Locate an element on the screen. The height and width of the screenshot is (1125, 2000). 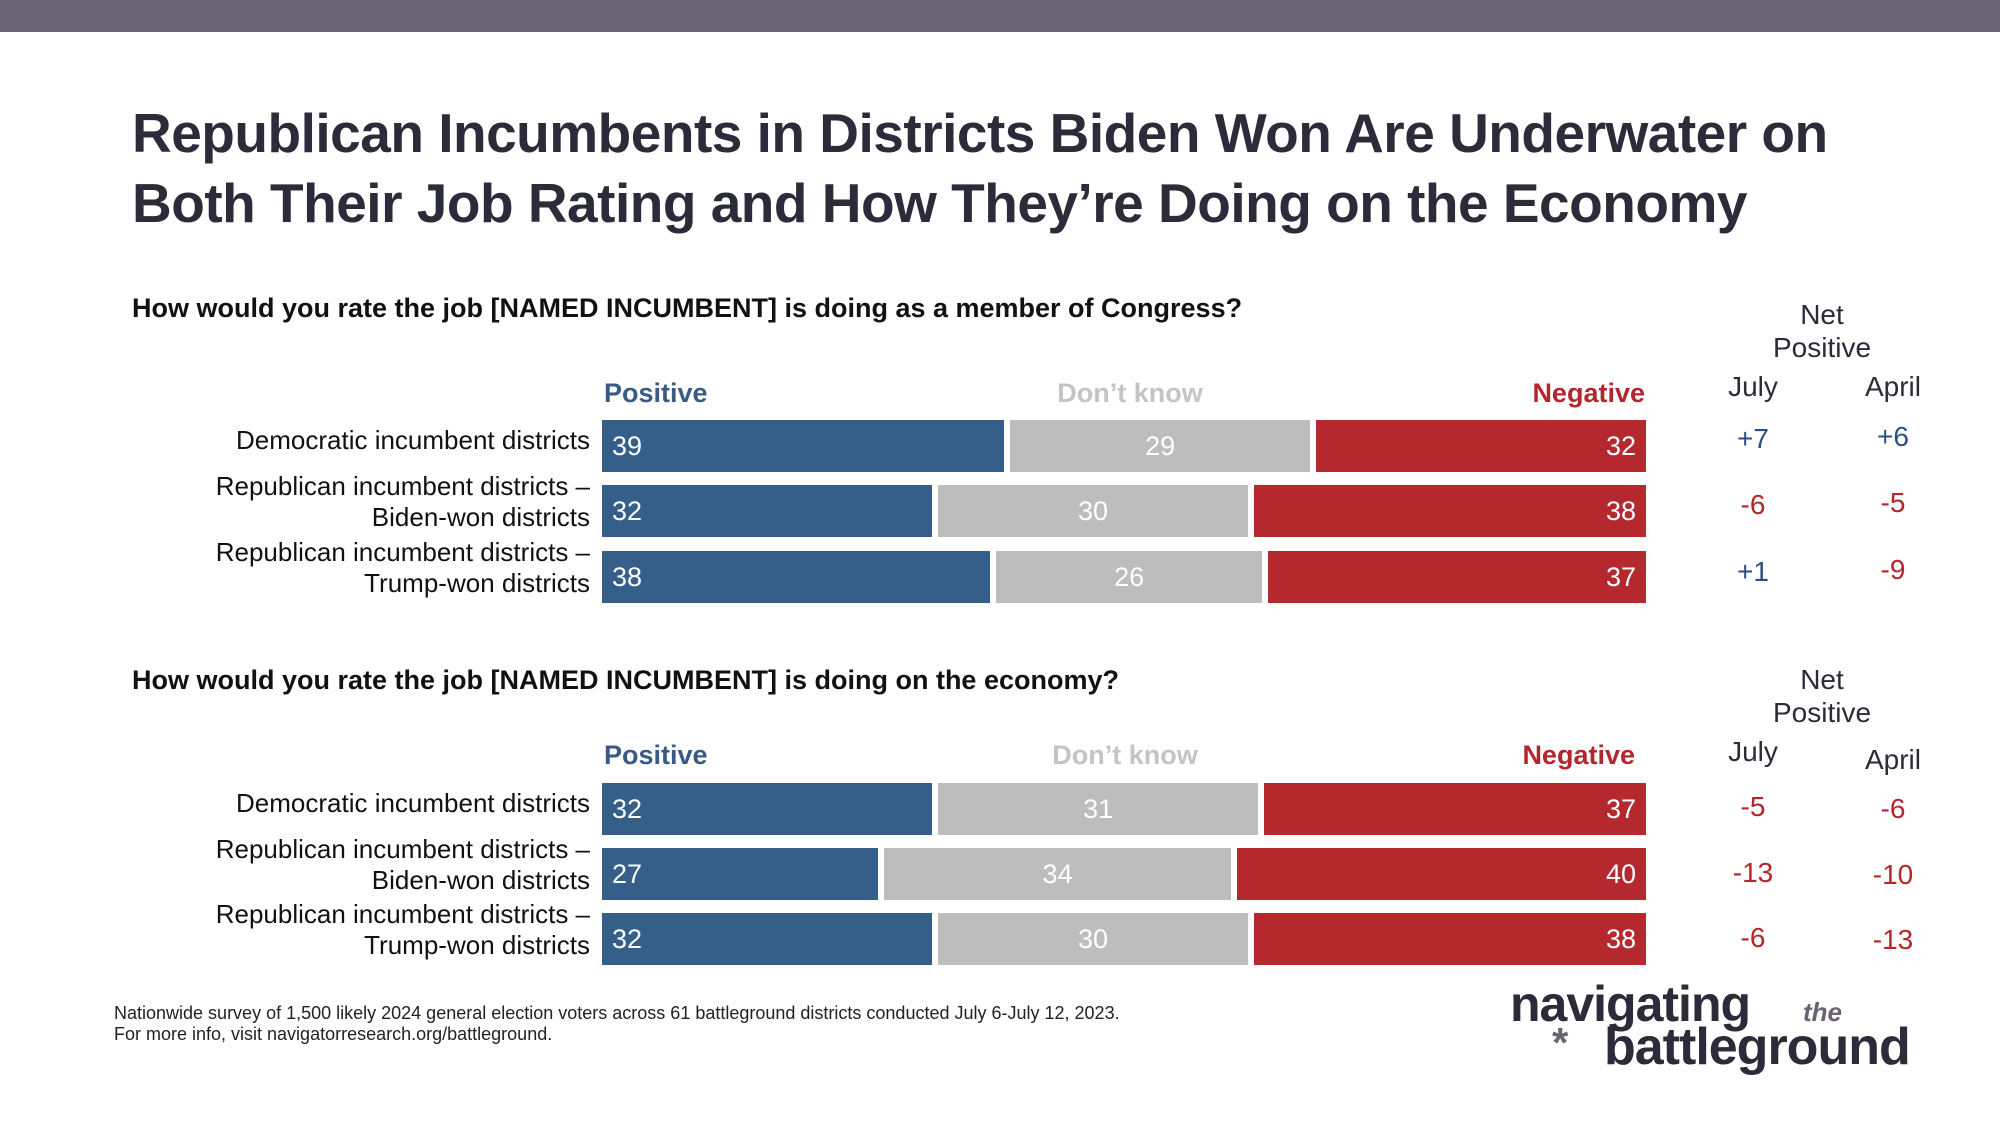
net-july-value: +7 is located at coordinates (1753, 438).